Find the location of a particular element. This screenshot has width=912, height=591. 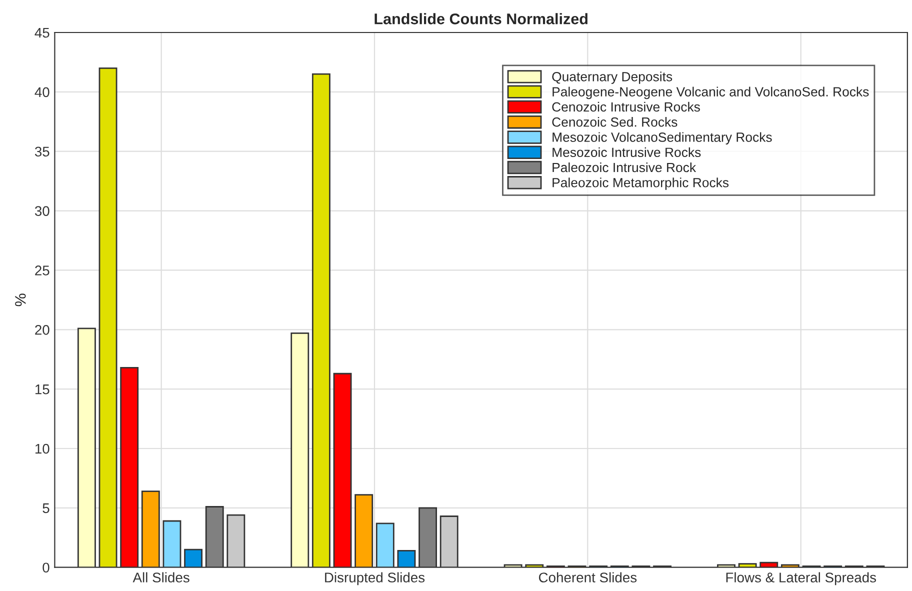

y-tick-label: 10 is located at coordinates (42, 449).